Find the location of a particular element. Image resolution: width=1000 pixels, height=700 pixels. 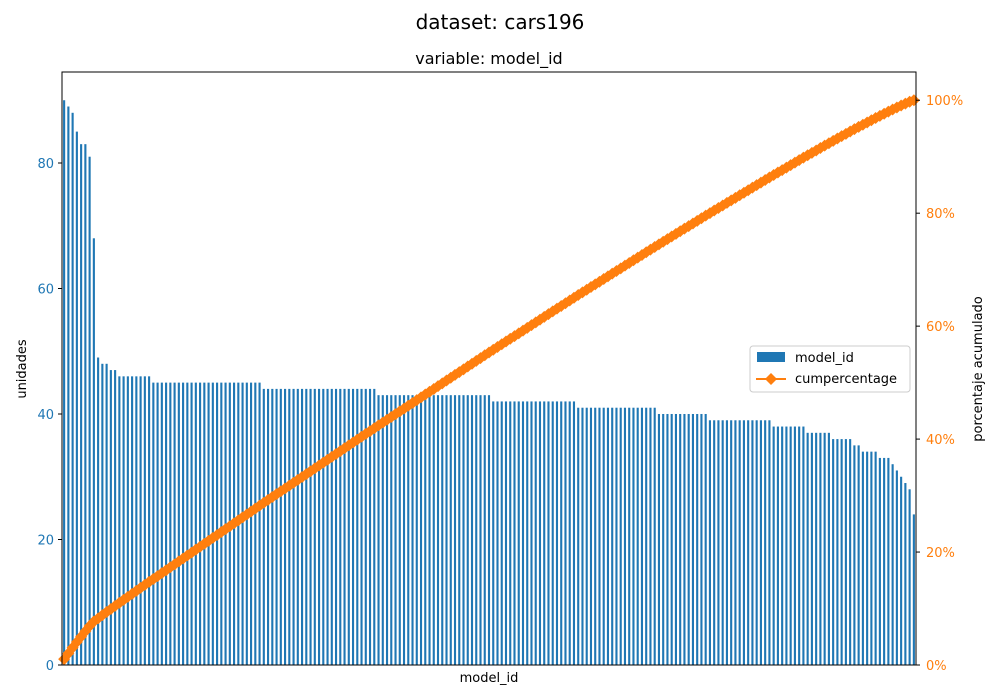

y-tick-label: 80 is located at coordinates (45, 164).